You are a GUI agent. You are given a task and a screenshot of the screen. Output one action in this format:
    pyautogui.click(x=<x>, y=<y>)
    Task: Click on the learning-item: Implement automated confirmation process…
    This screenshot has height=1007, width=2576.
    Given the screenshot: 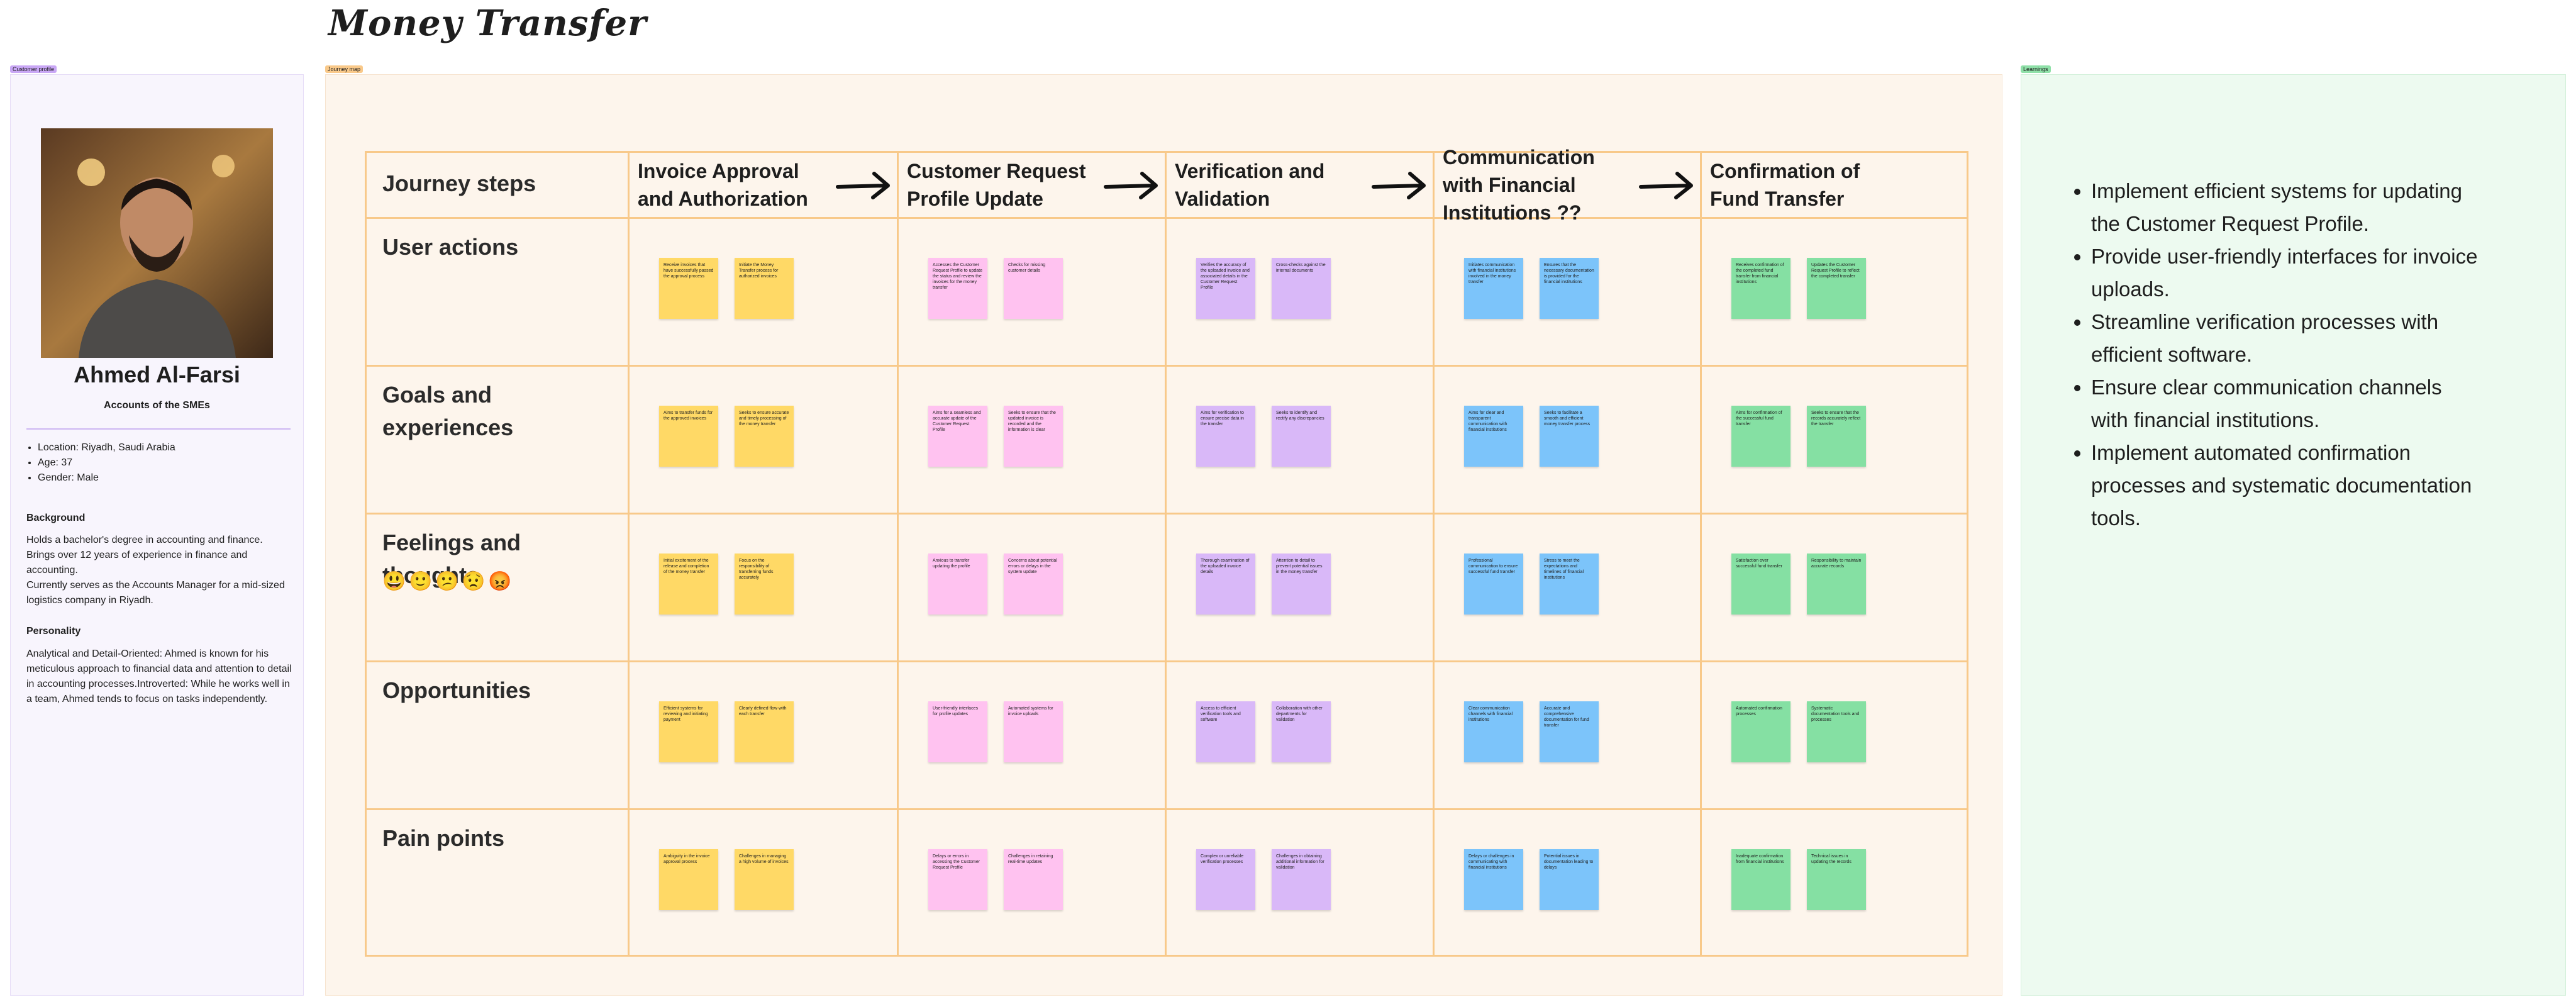 What is the action you would take?
    pyautogui.click(x=2286, y=486)
    